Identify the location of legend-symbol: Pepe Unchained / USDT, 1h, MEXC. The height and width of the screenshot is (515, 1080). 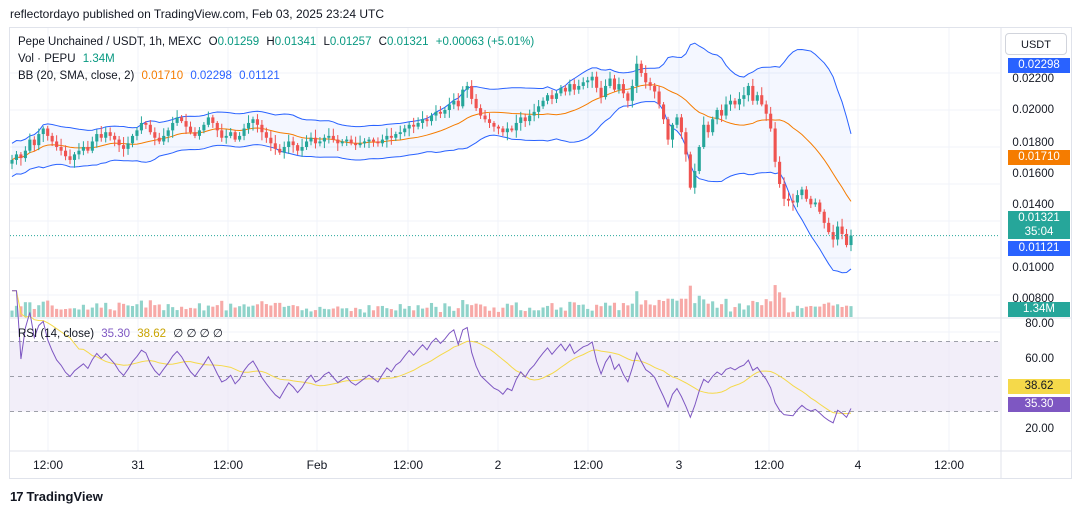
(110, 42).